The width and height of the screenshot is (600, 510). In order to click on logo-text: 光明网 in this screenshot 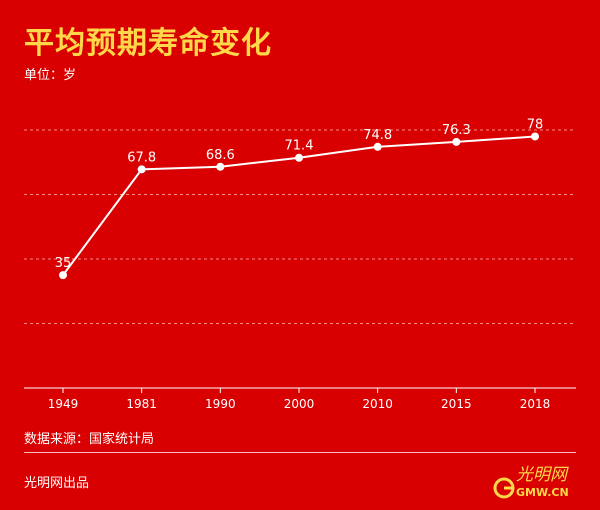, I will do `click(542, 475)`.